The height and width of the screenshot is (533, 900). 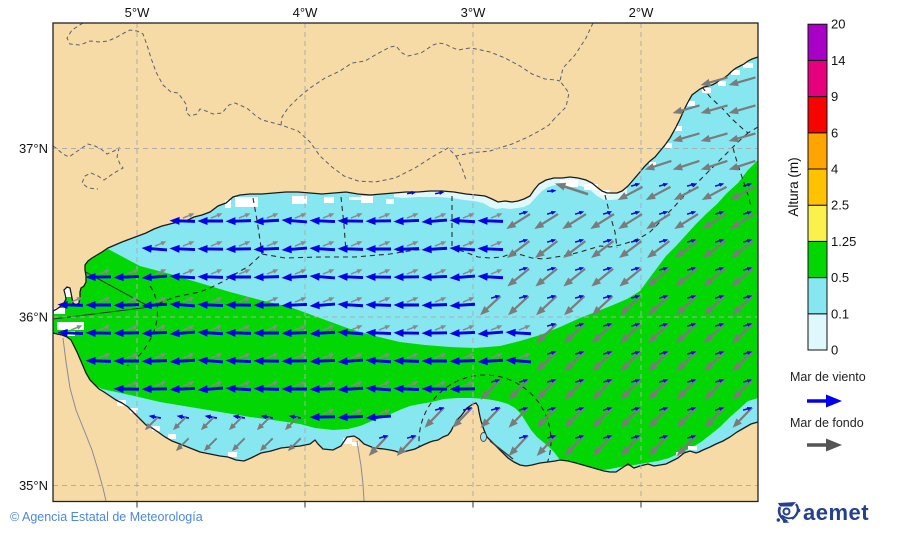 I want to click on svg-text: 3°W, so click(x=473, y=12).